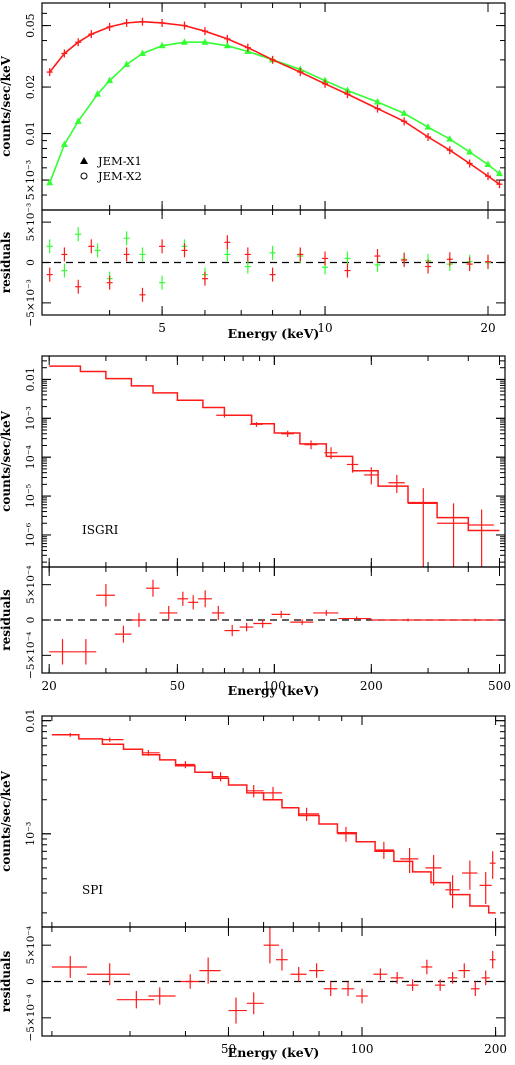 This screenshot has height=1065, width=515. What do you see at coordinates (30, 534) in the screenshot?
I see `y-tick-label: 10⁻⁶` at bounding box center [30, 534].